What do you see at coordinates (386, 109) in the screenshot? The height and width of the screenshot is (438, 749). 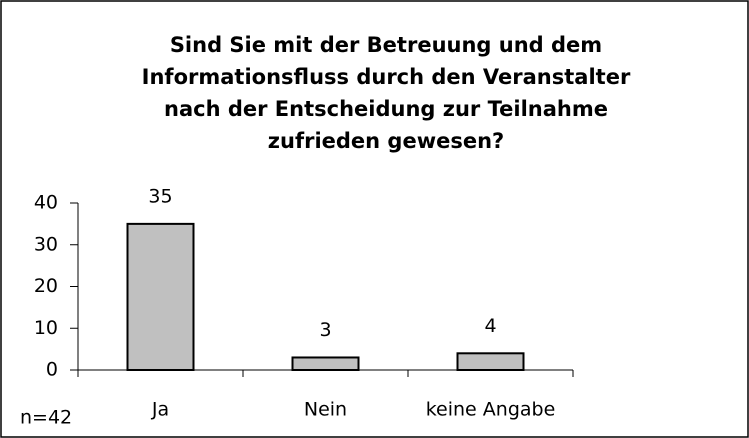 I see `chart-title: nach der Entscheidung zur Teilnahme` at bounding box center [386, 109].